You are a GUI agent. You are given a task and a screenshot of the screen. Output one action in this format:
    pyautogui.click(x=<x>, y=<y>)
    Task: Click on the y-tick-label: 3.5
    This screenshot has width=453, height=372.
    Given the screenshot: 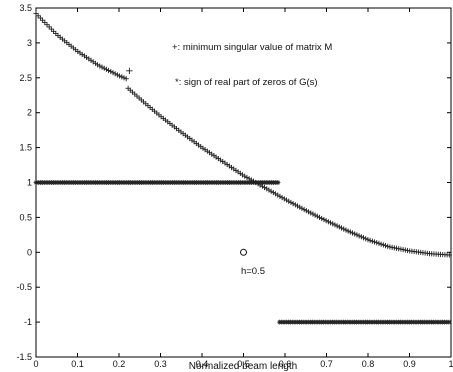 What is the action you would take?
    pyautogui.click(x=25, y=8)
    